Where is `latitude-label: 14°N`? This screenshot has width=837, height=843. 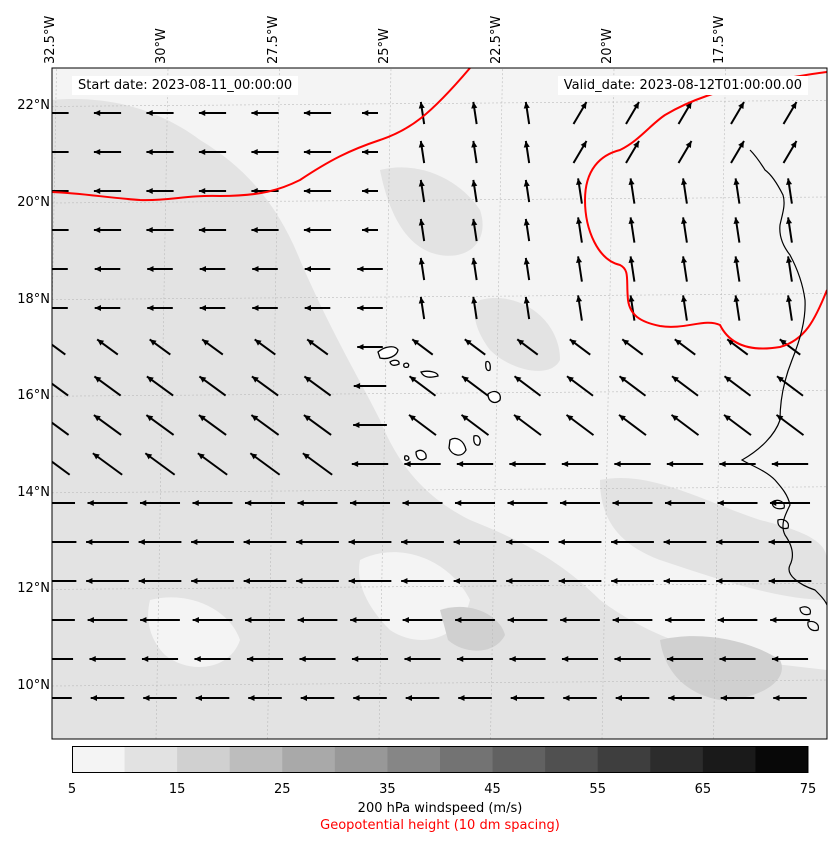
latitude-label: 14°N is located at coordinates (33, 492).